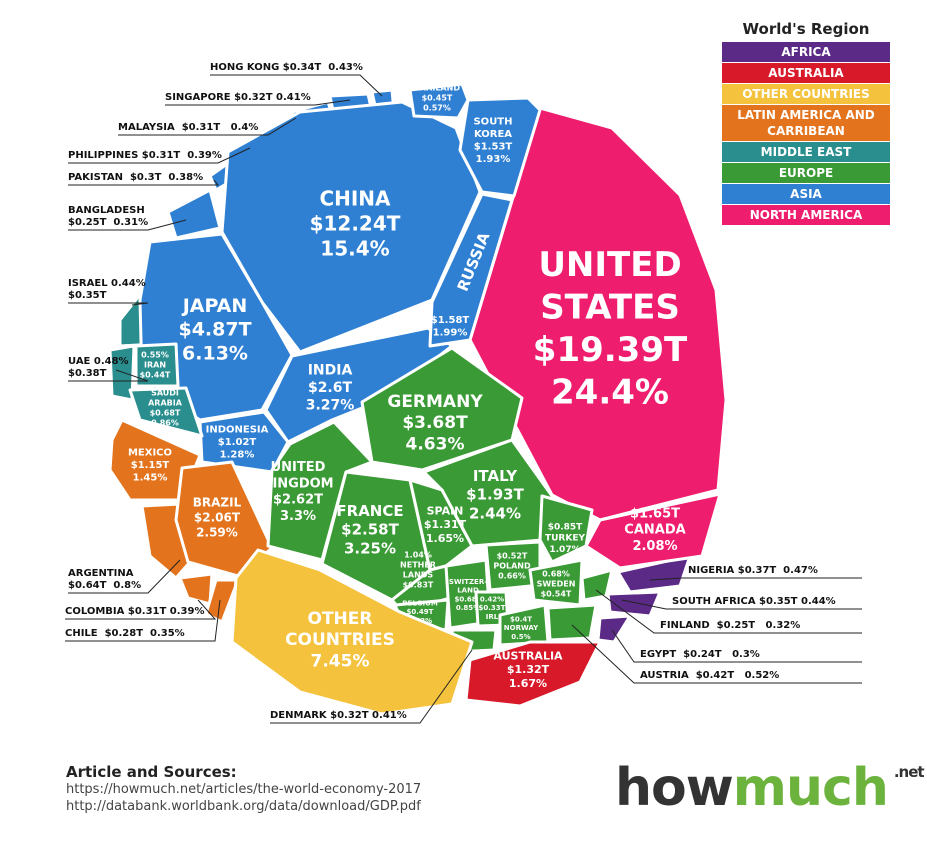  Describe the element at coordinates (495, 495) in the screenshot. I see `cell-label: $1.93T` at that location.